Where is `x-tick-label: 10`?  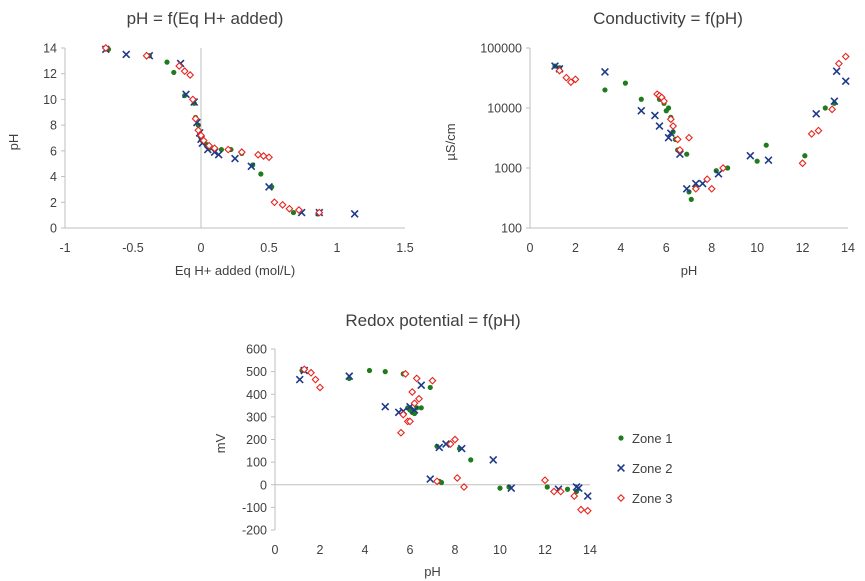
x-tick-label: 10 is located at coordinates (757, 248).